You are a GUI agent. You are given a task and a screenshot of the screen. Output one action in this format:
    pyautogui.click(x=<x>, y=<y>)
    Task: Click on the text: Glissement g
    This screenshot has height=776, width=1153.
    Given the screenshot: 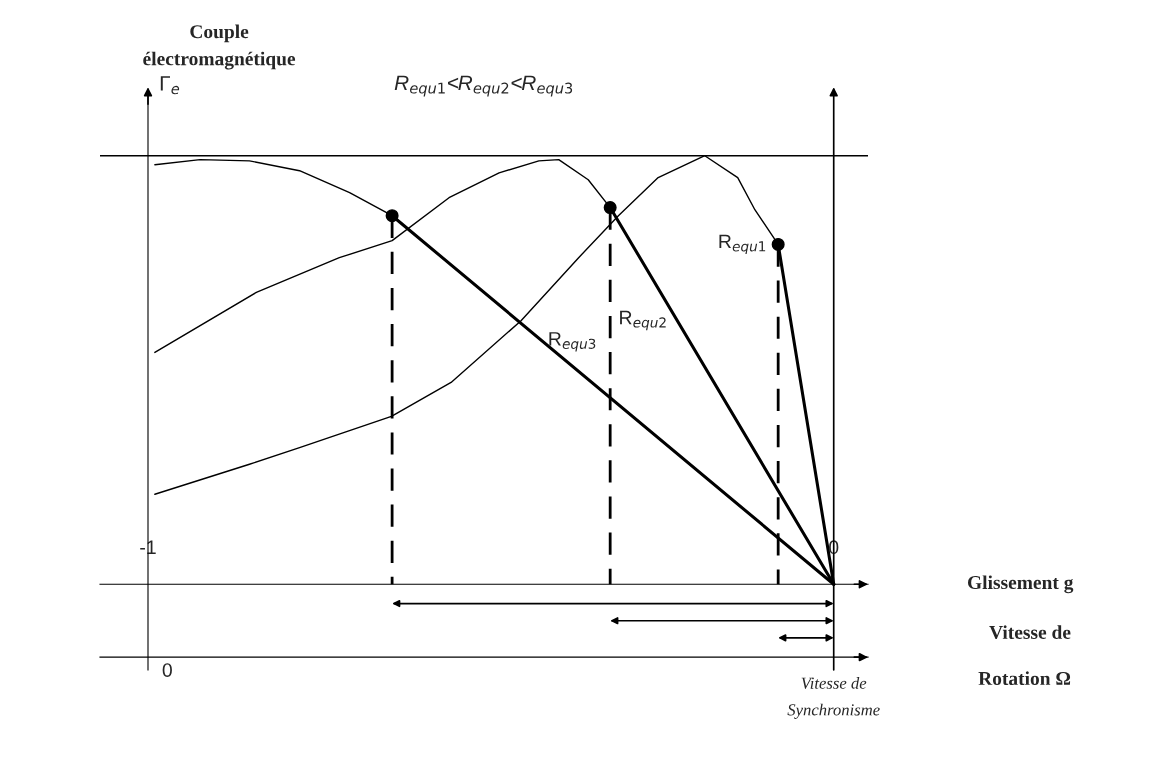 What is the action you would take?
    pyautogui.click(x=1021, y=584)
    